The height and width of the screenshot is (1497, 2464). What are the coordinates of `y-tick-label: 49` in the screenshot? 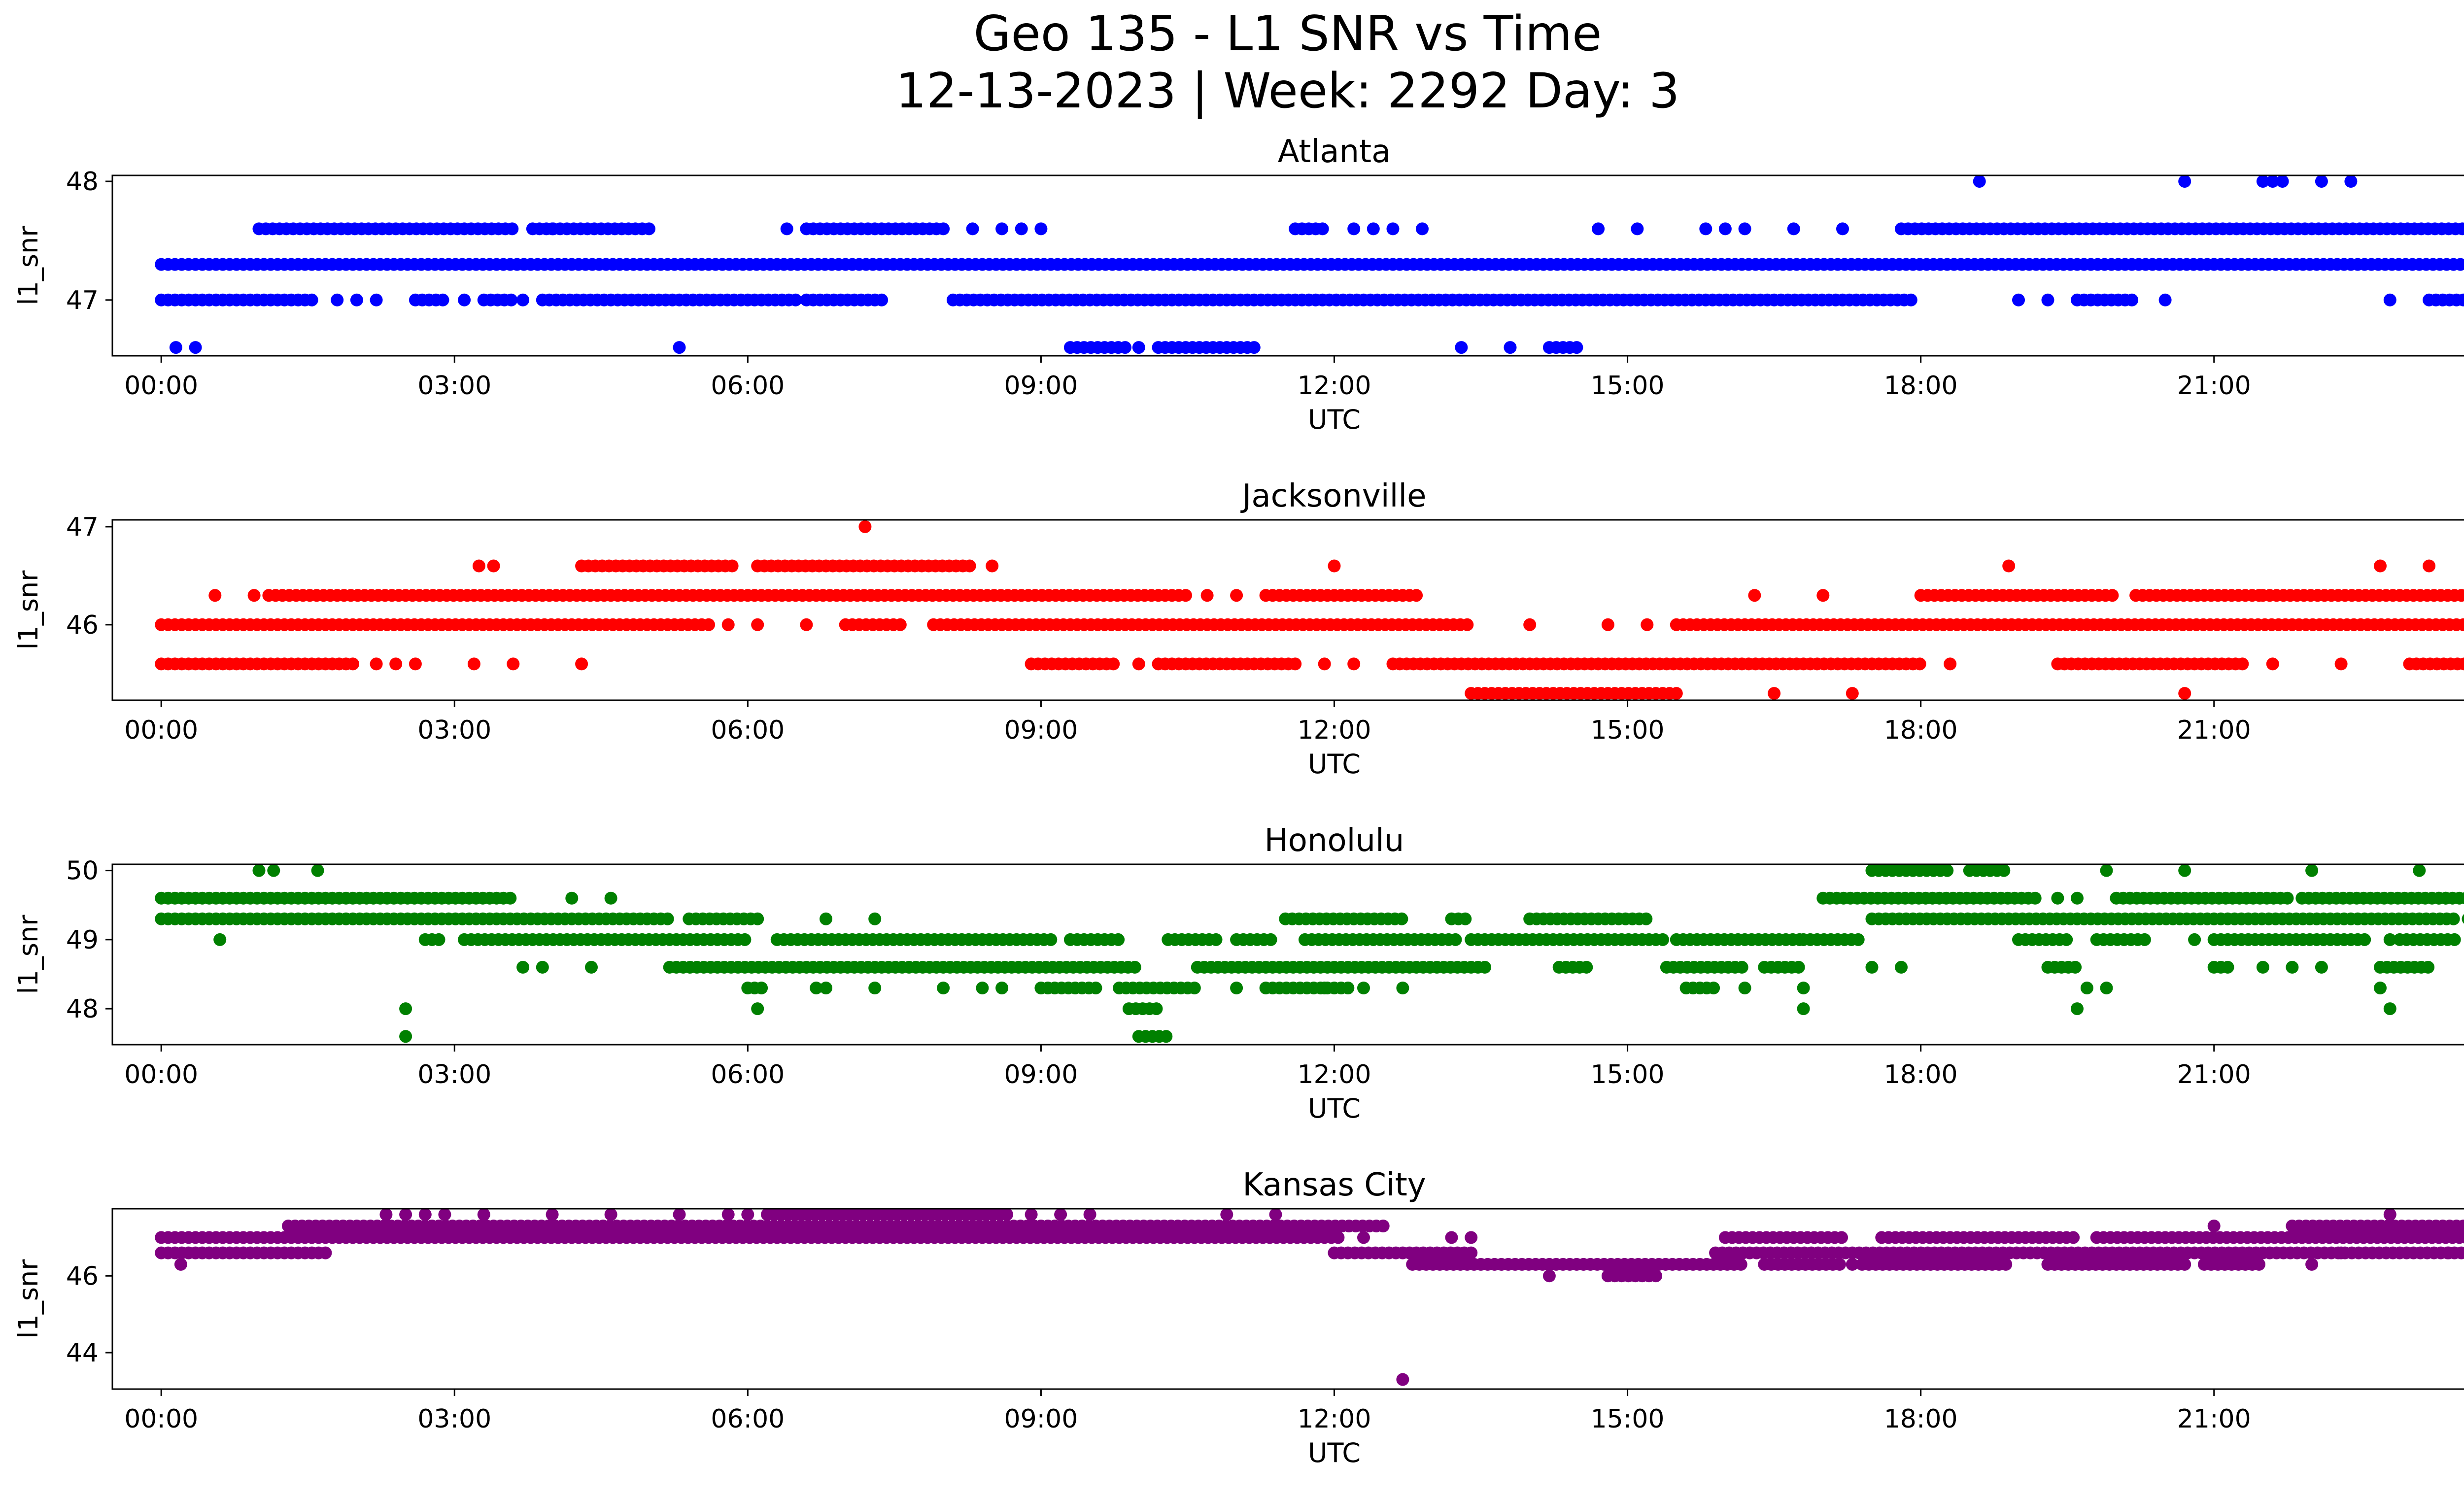 It's located at (82, 940).